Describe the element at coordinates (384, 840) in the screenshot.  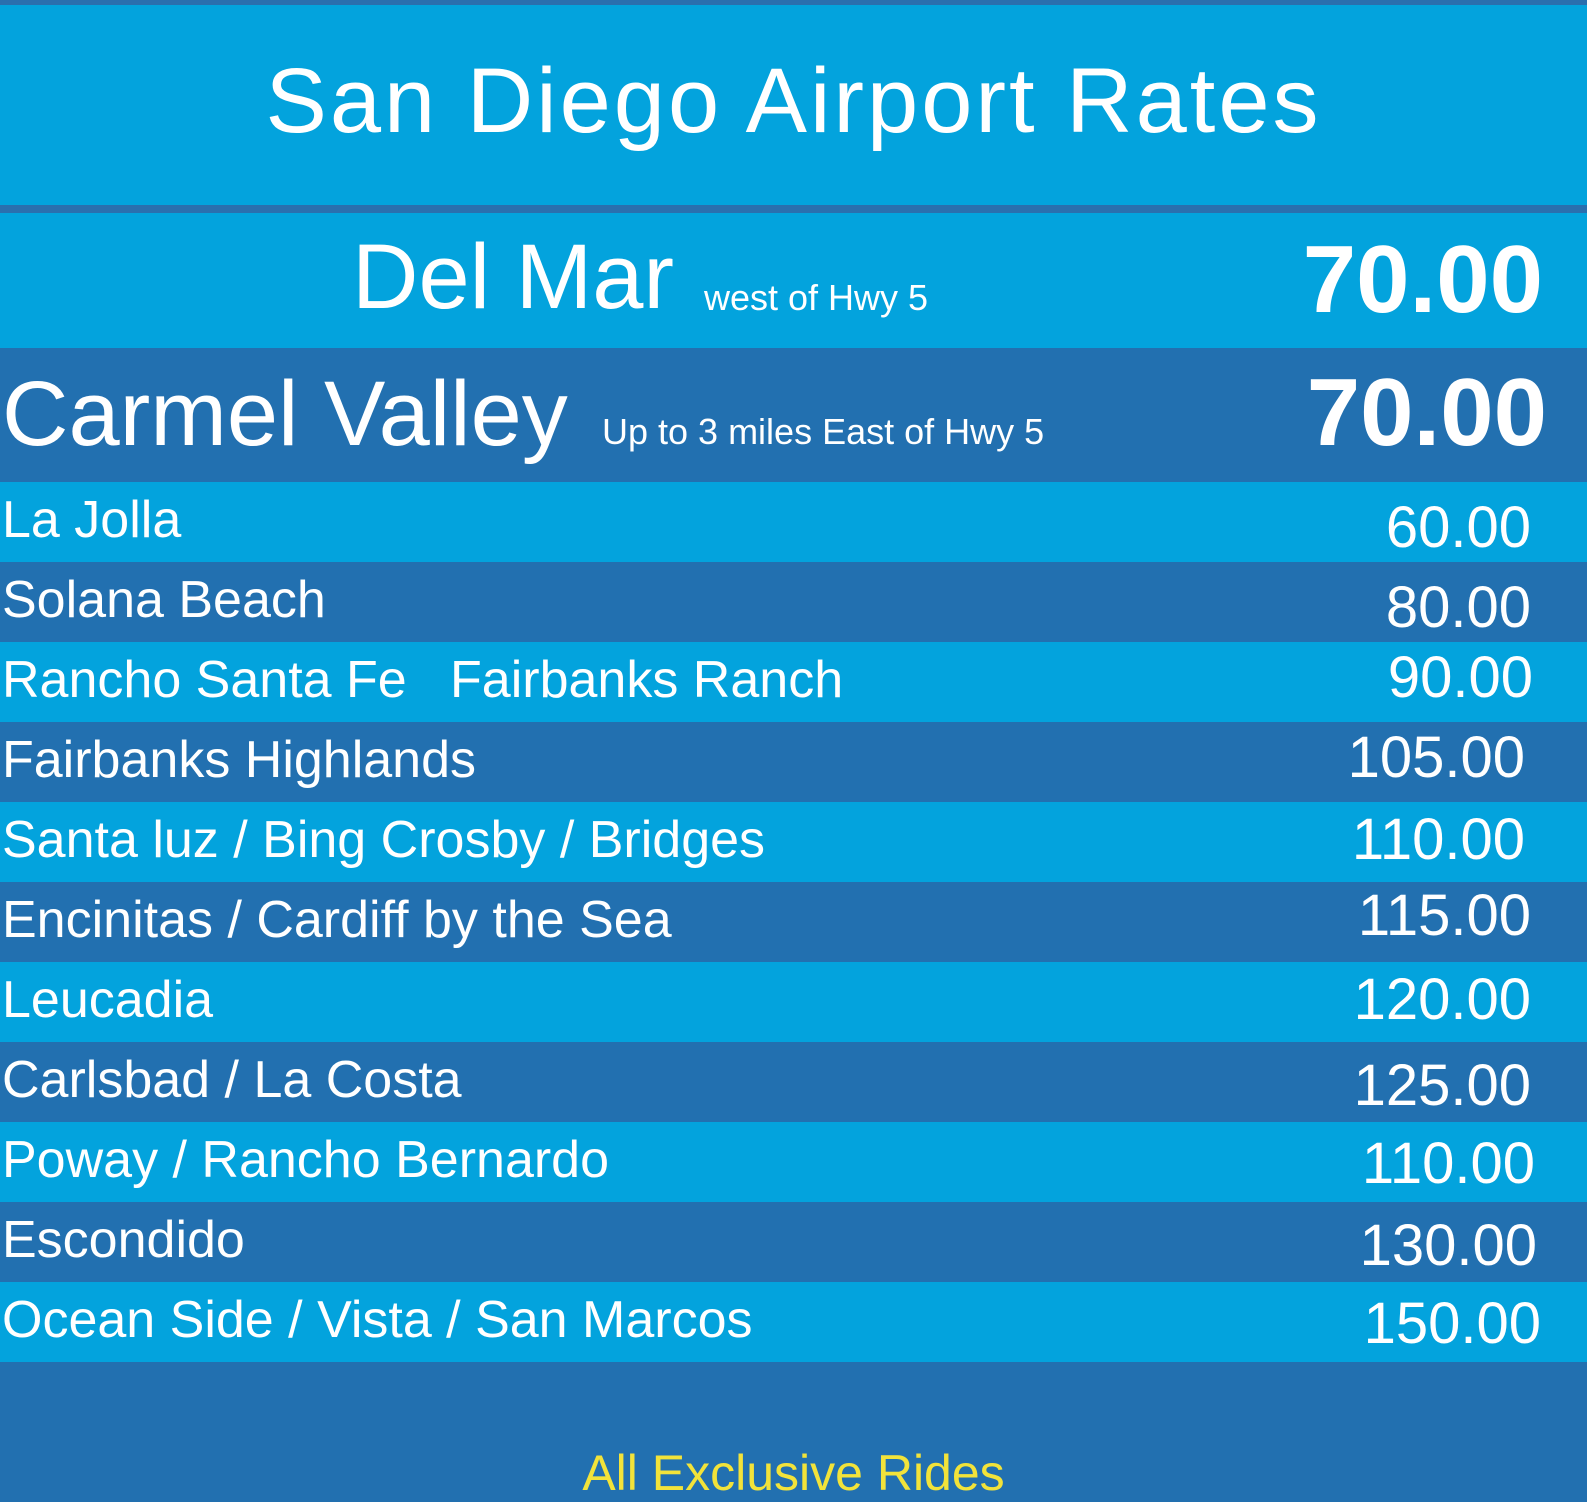
I see `destination-name: Santa luz / Bing Crosby / Bridges` at that location.